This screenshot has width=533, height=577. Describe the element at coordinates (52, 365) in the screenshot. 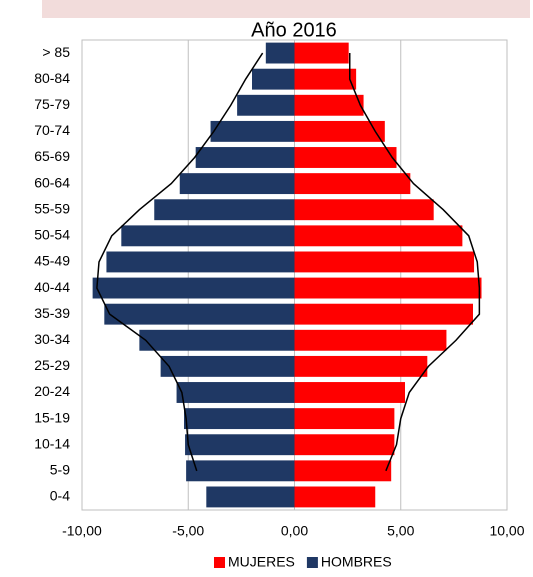

I see `y-tick-label: 25-29` at that location.